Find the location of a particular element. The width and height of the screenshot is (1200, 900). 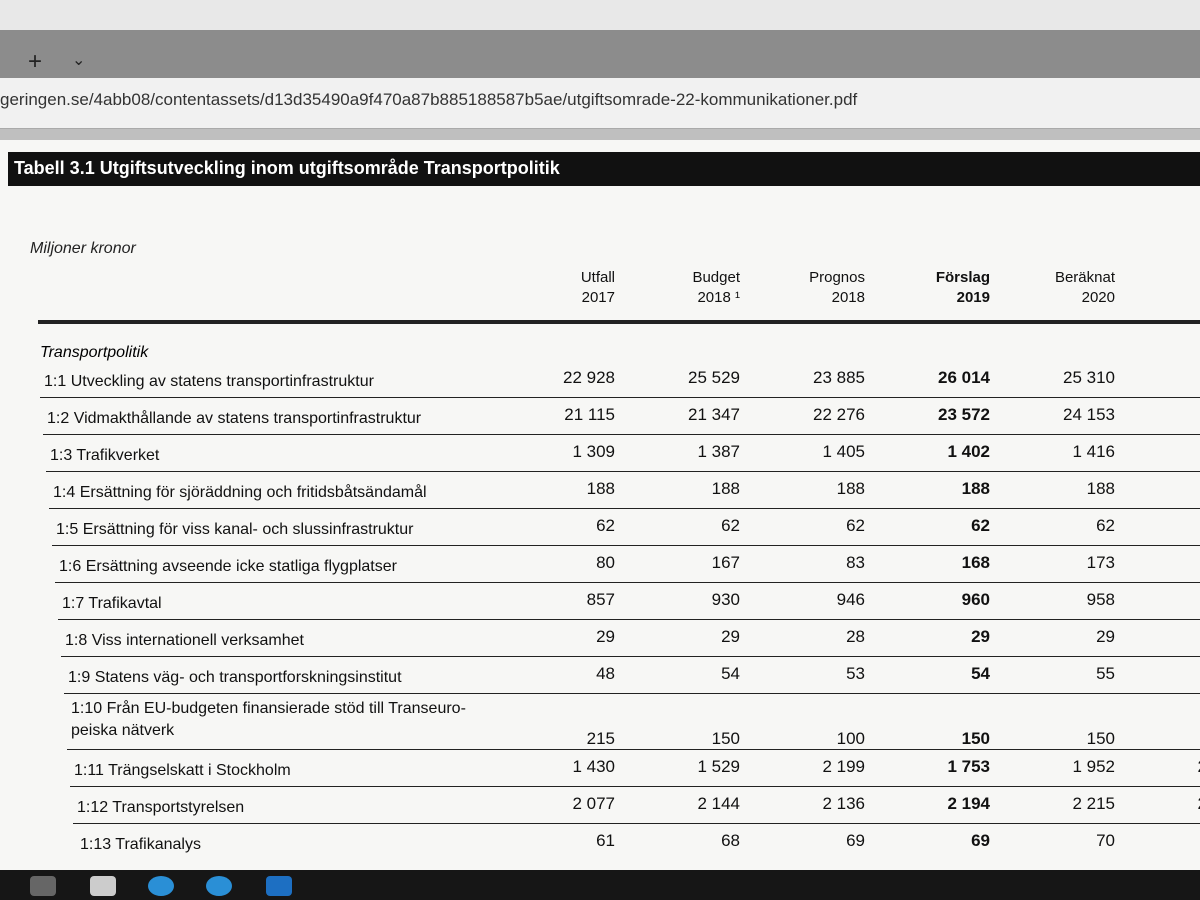

column-header: 2020 is located at coordinates (1098, 297).